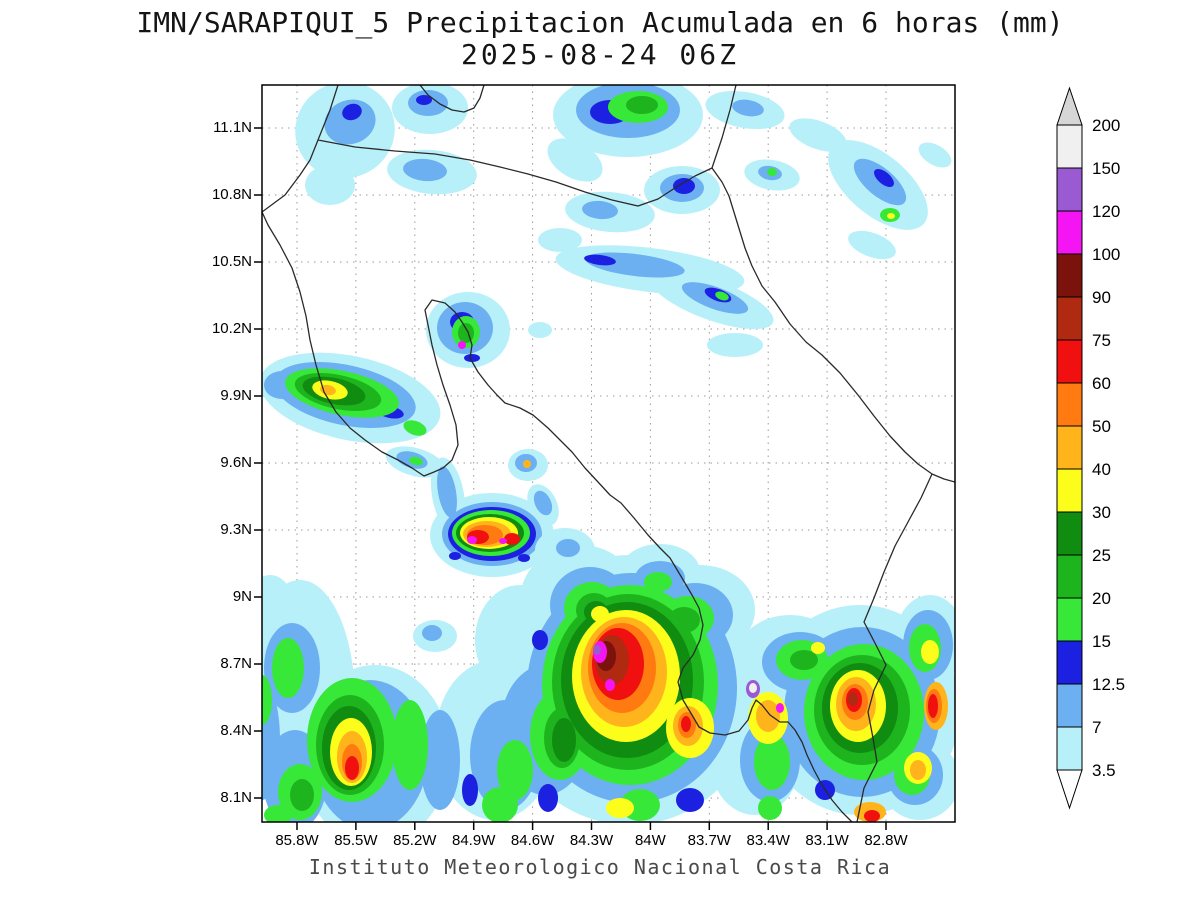 Image resolution: width=1200 pixels, height=900 pixels. Describe the element at coordinates (527, 464) in the screenshot. I see `precip-region-40mm` at that location.